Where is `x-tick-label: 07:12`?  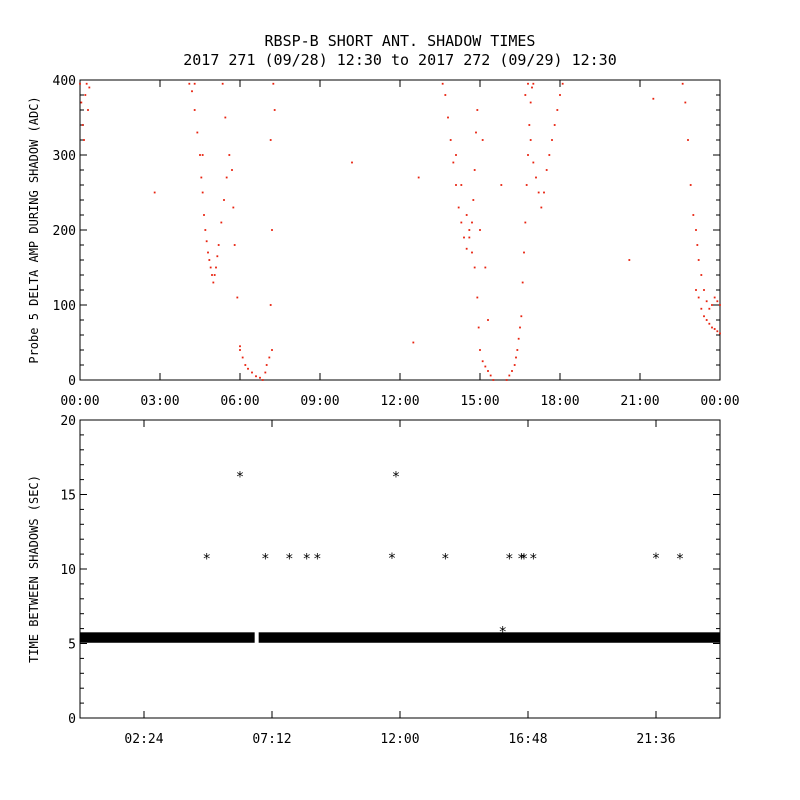 x-tick-label: 07:12 is located at coordinates (271, 739).